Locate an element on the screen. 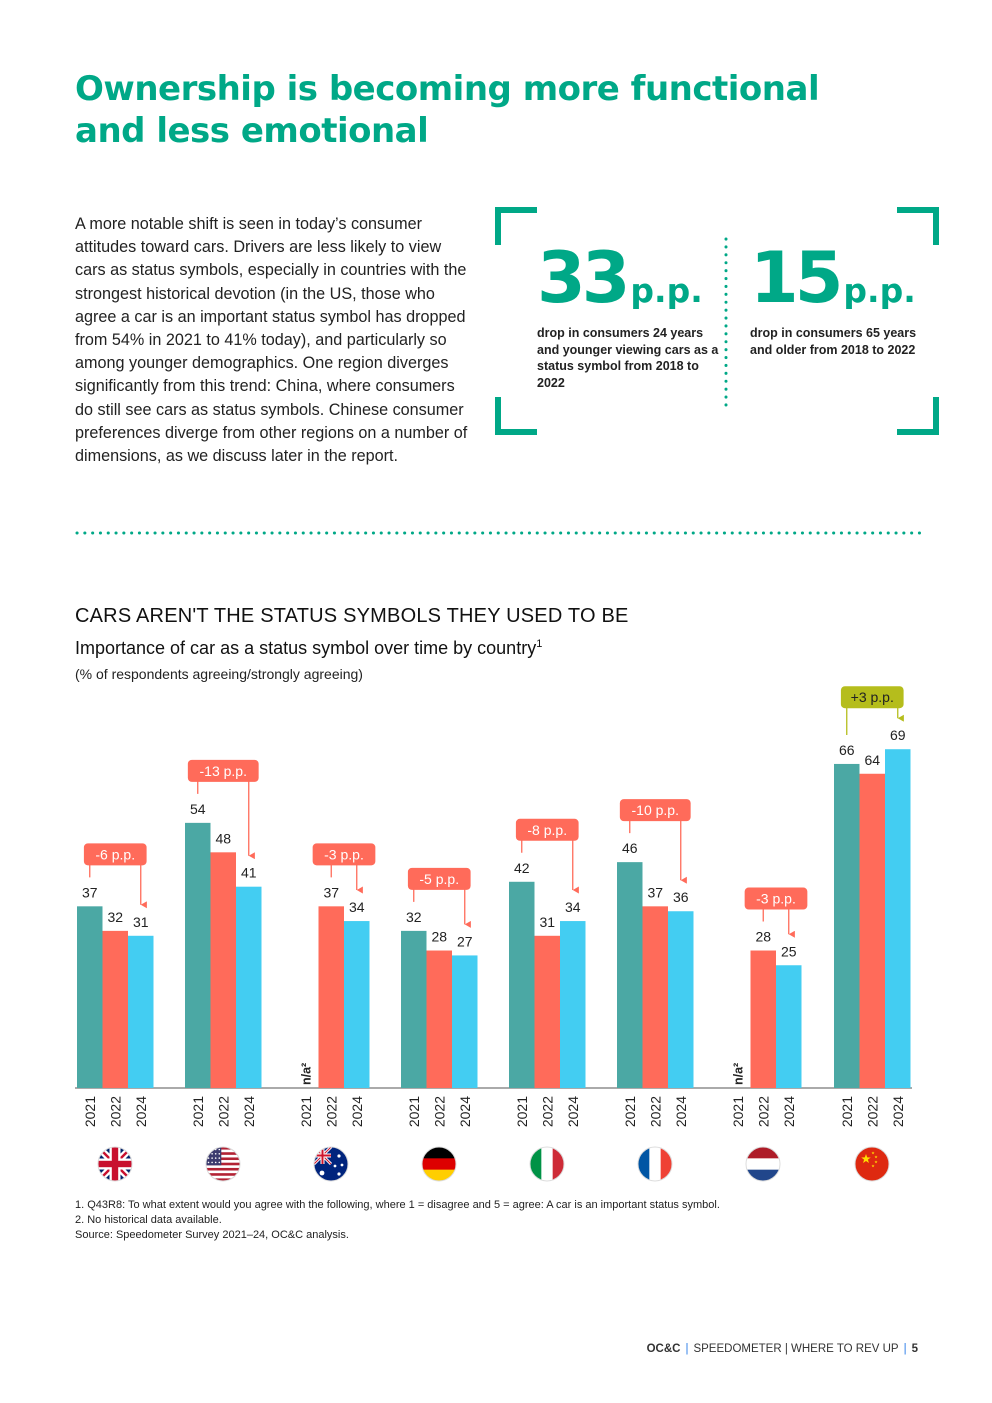 The height and width of the screenshot is (1403, 992). bar-value-label: 41 is located at coordinates (249, 873).